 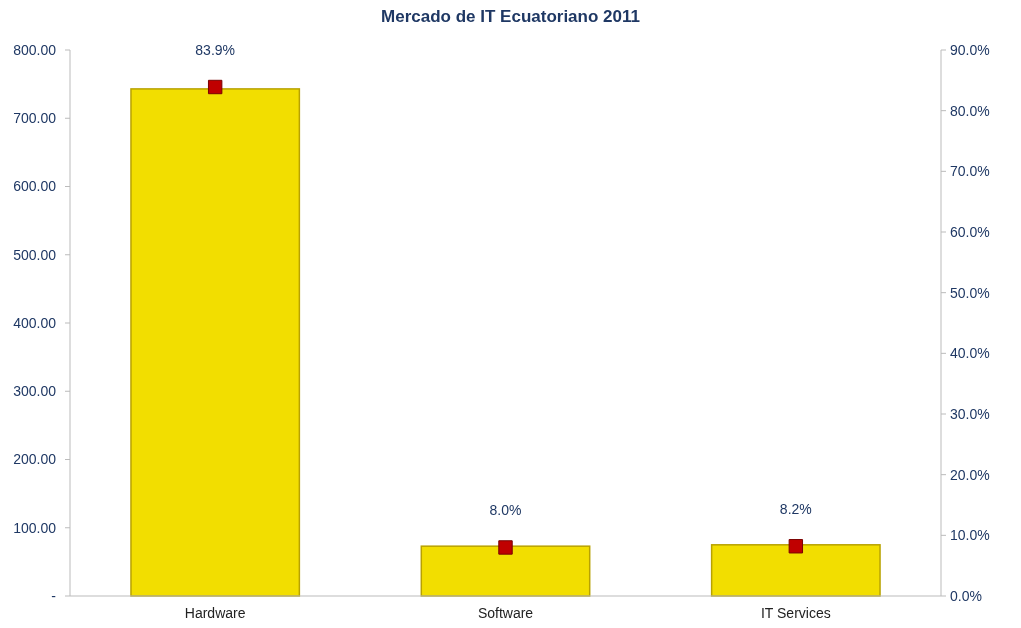 I want to click on y2-tick-label: 20.0%, so click(x=970, y=474).